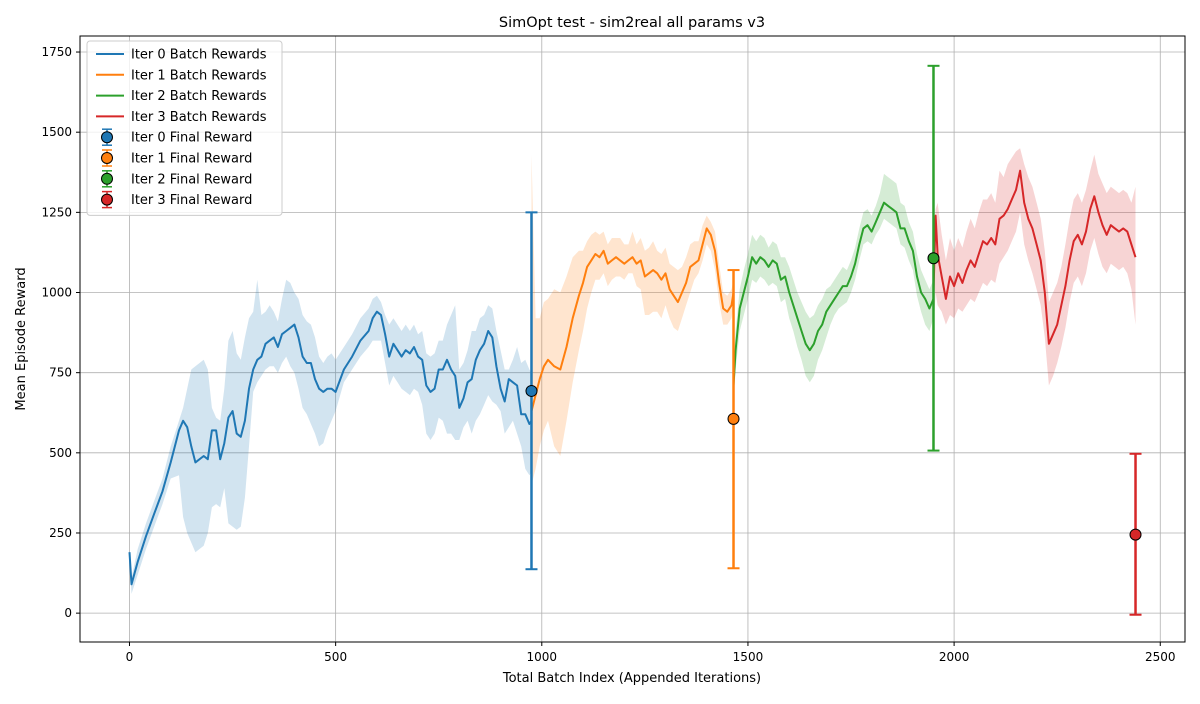 This screenshot has width=1200, height=704. Describe the element at coordinates (191, 138) in the screenshot. I see `legend-label: Iter 0 Final Reward` at that location.